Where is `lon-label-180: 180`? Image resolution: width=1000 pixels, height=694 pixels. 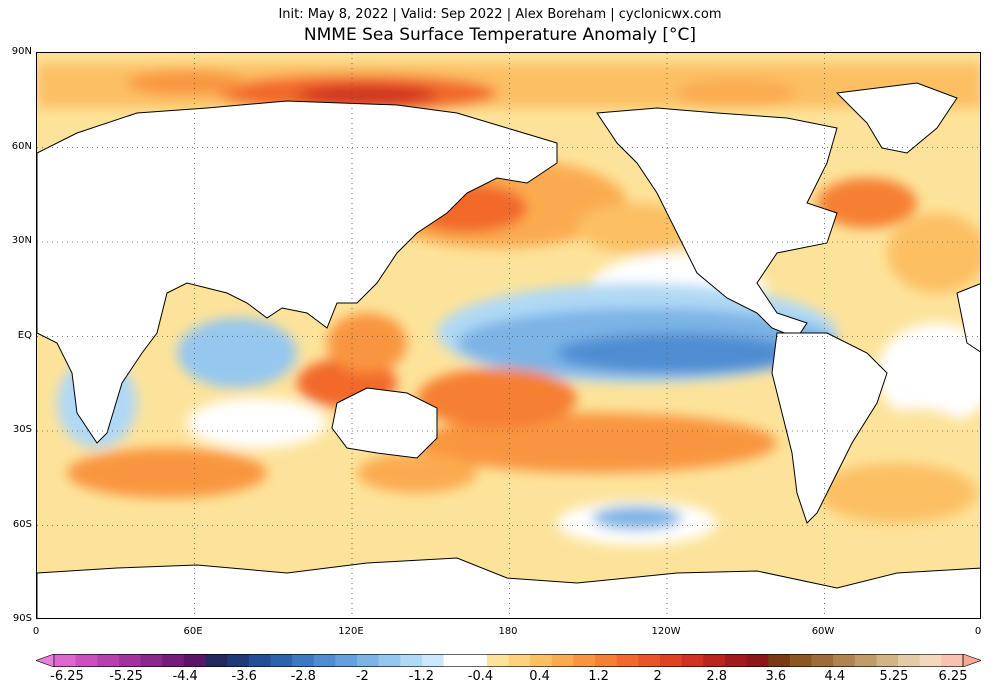
lon-label-180: 180 is located at coordinates (508, 631).